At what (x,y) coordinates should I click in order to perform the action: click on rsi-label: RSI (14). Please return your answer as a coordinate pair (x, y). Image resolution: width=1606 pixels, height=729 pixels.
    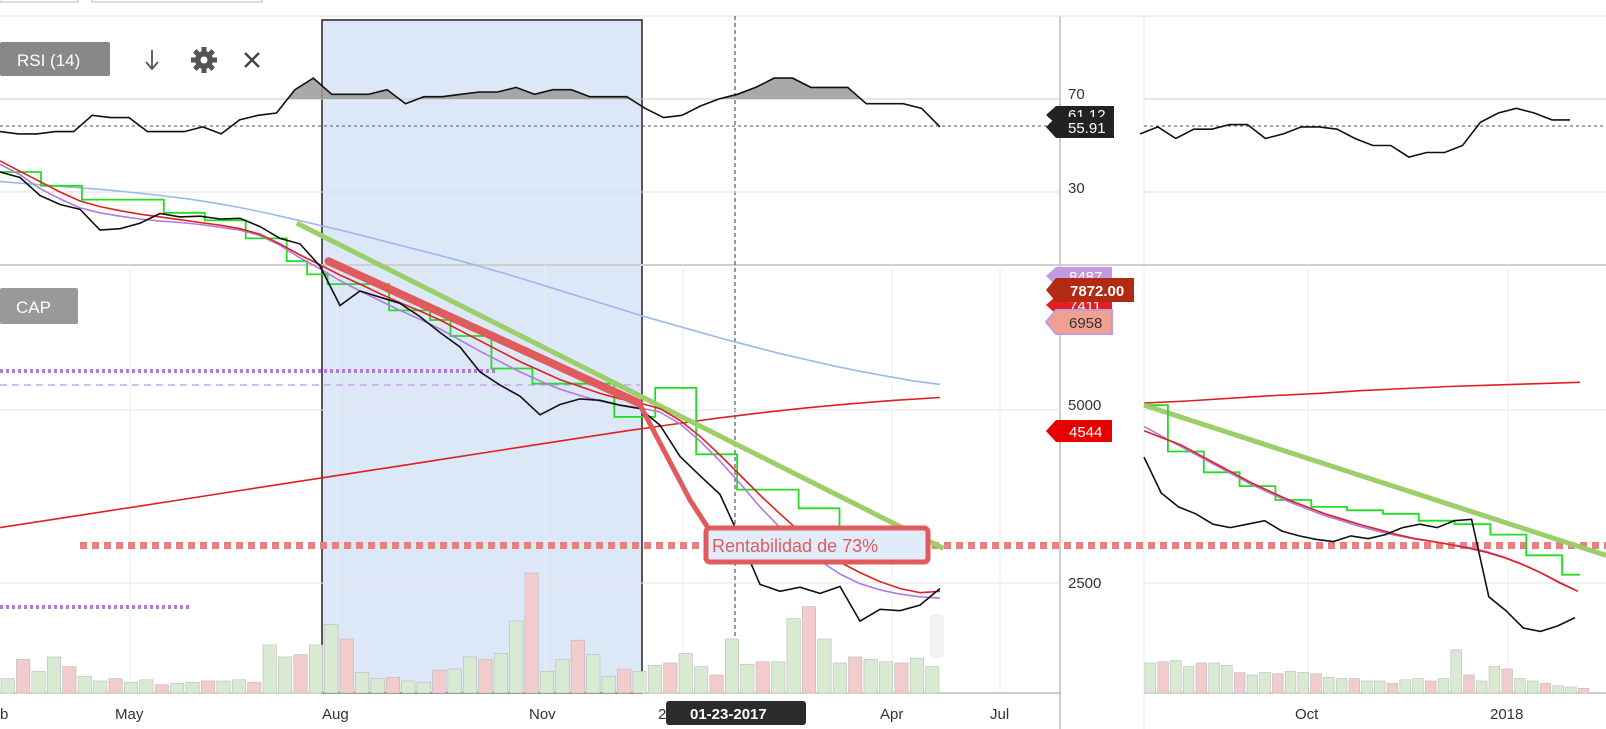
    Looking at the image, I should click on (48, 60).